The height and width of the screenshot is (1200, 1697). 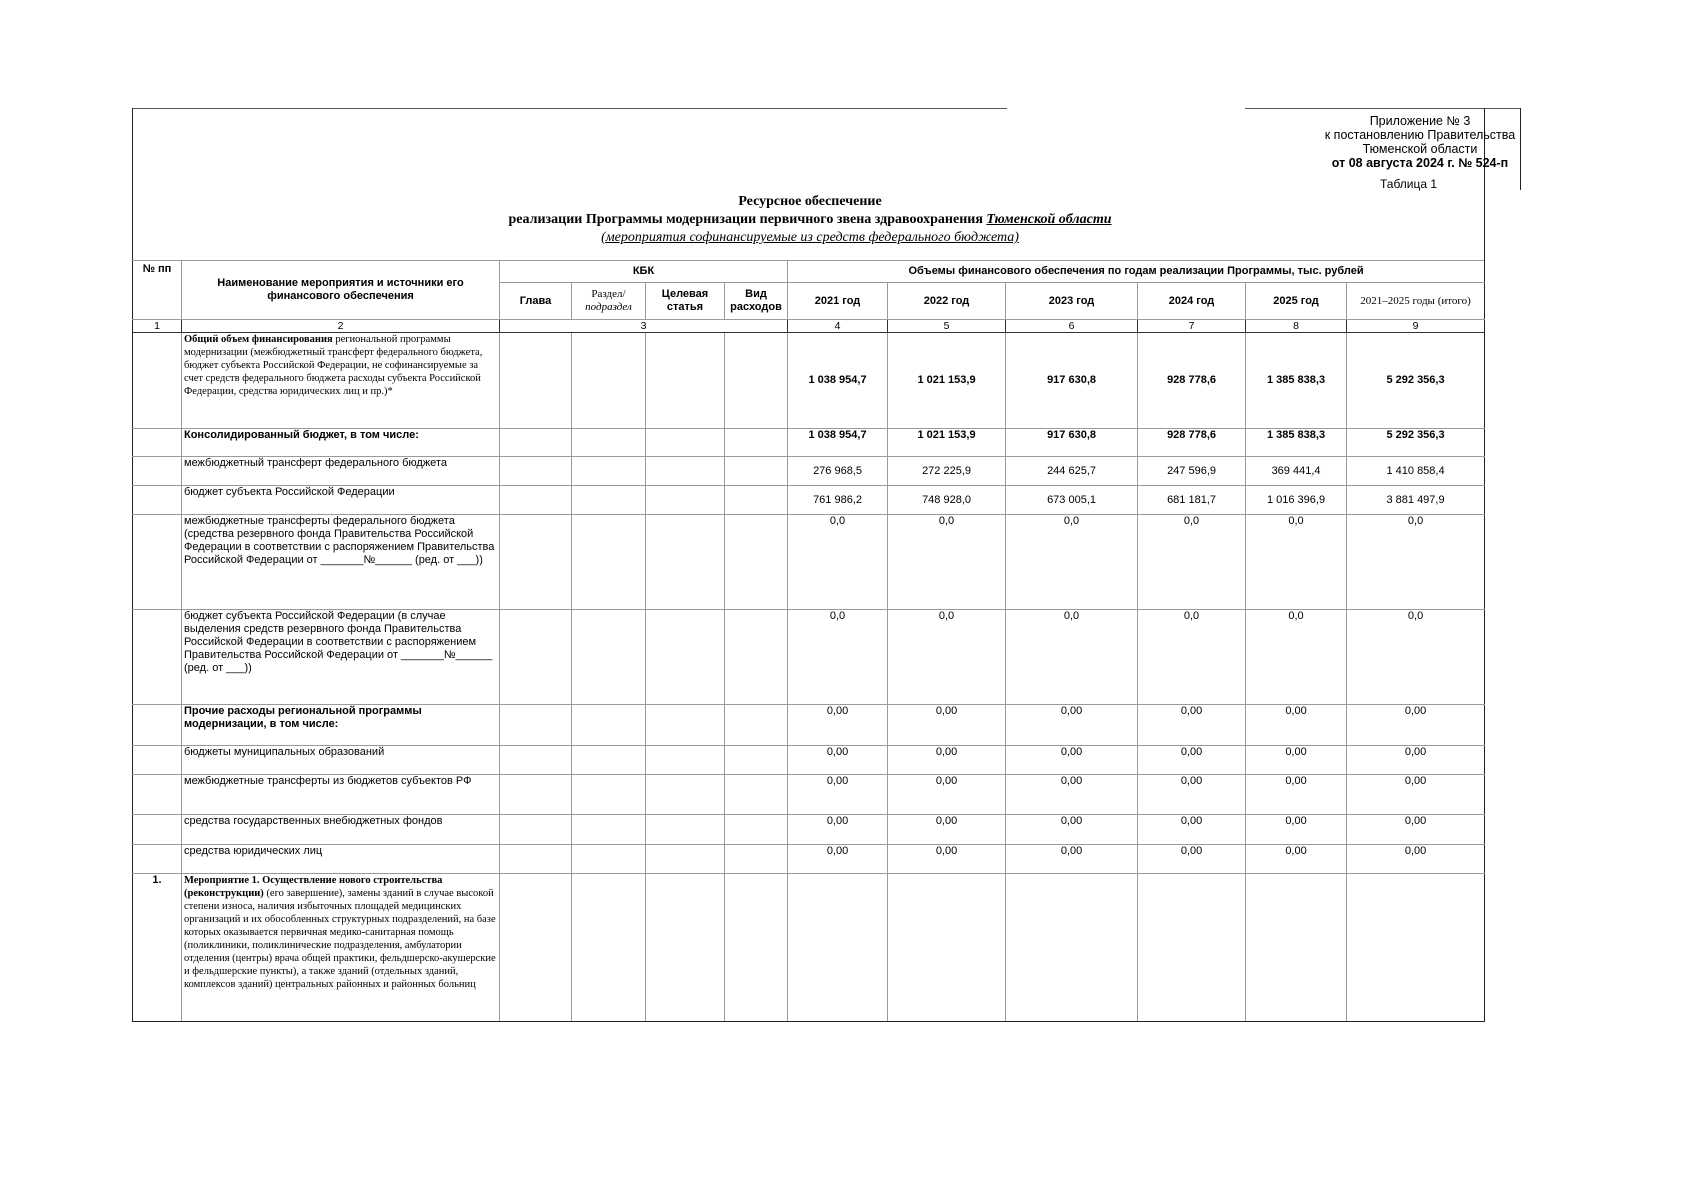 I want to click on row-name-bold: Консолидированный бюджет, в том числе:, so click(x=301, y=435).